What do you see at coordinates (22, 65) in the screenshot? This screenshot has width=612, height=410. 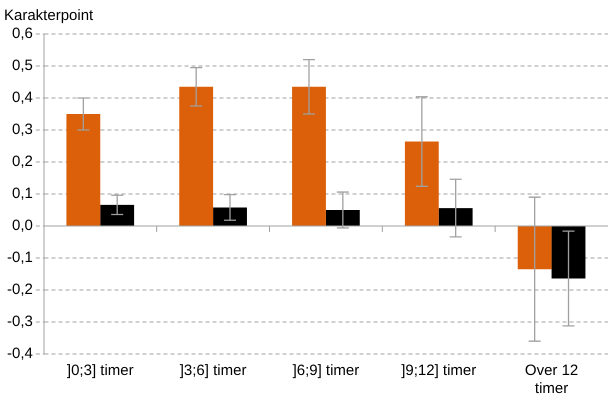 I see `y-tick-label: 0,5` at bounding box center [22, 65].